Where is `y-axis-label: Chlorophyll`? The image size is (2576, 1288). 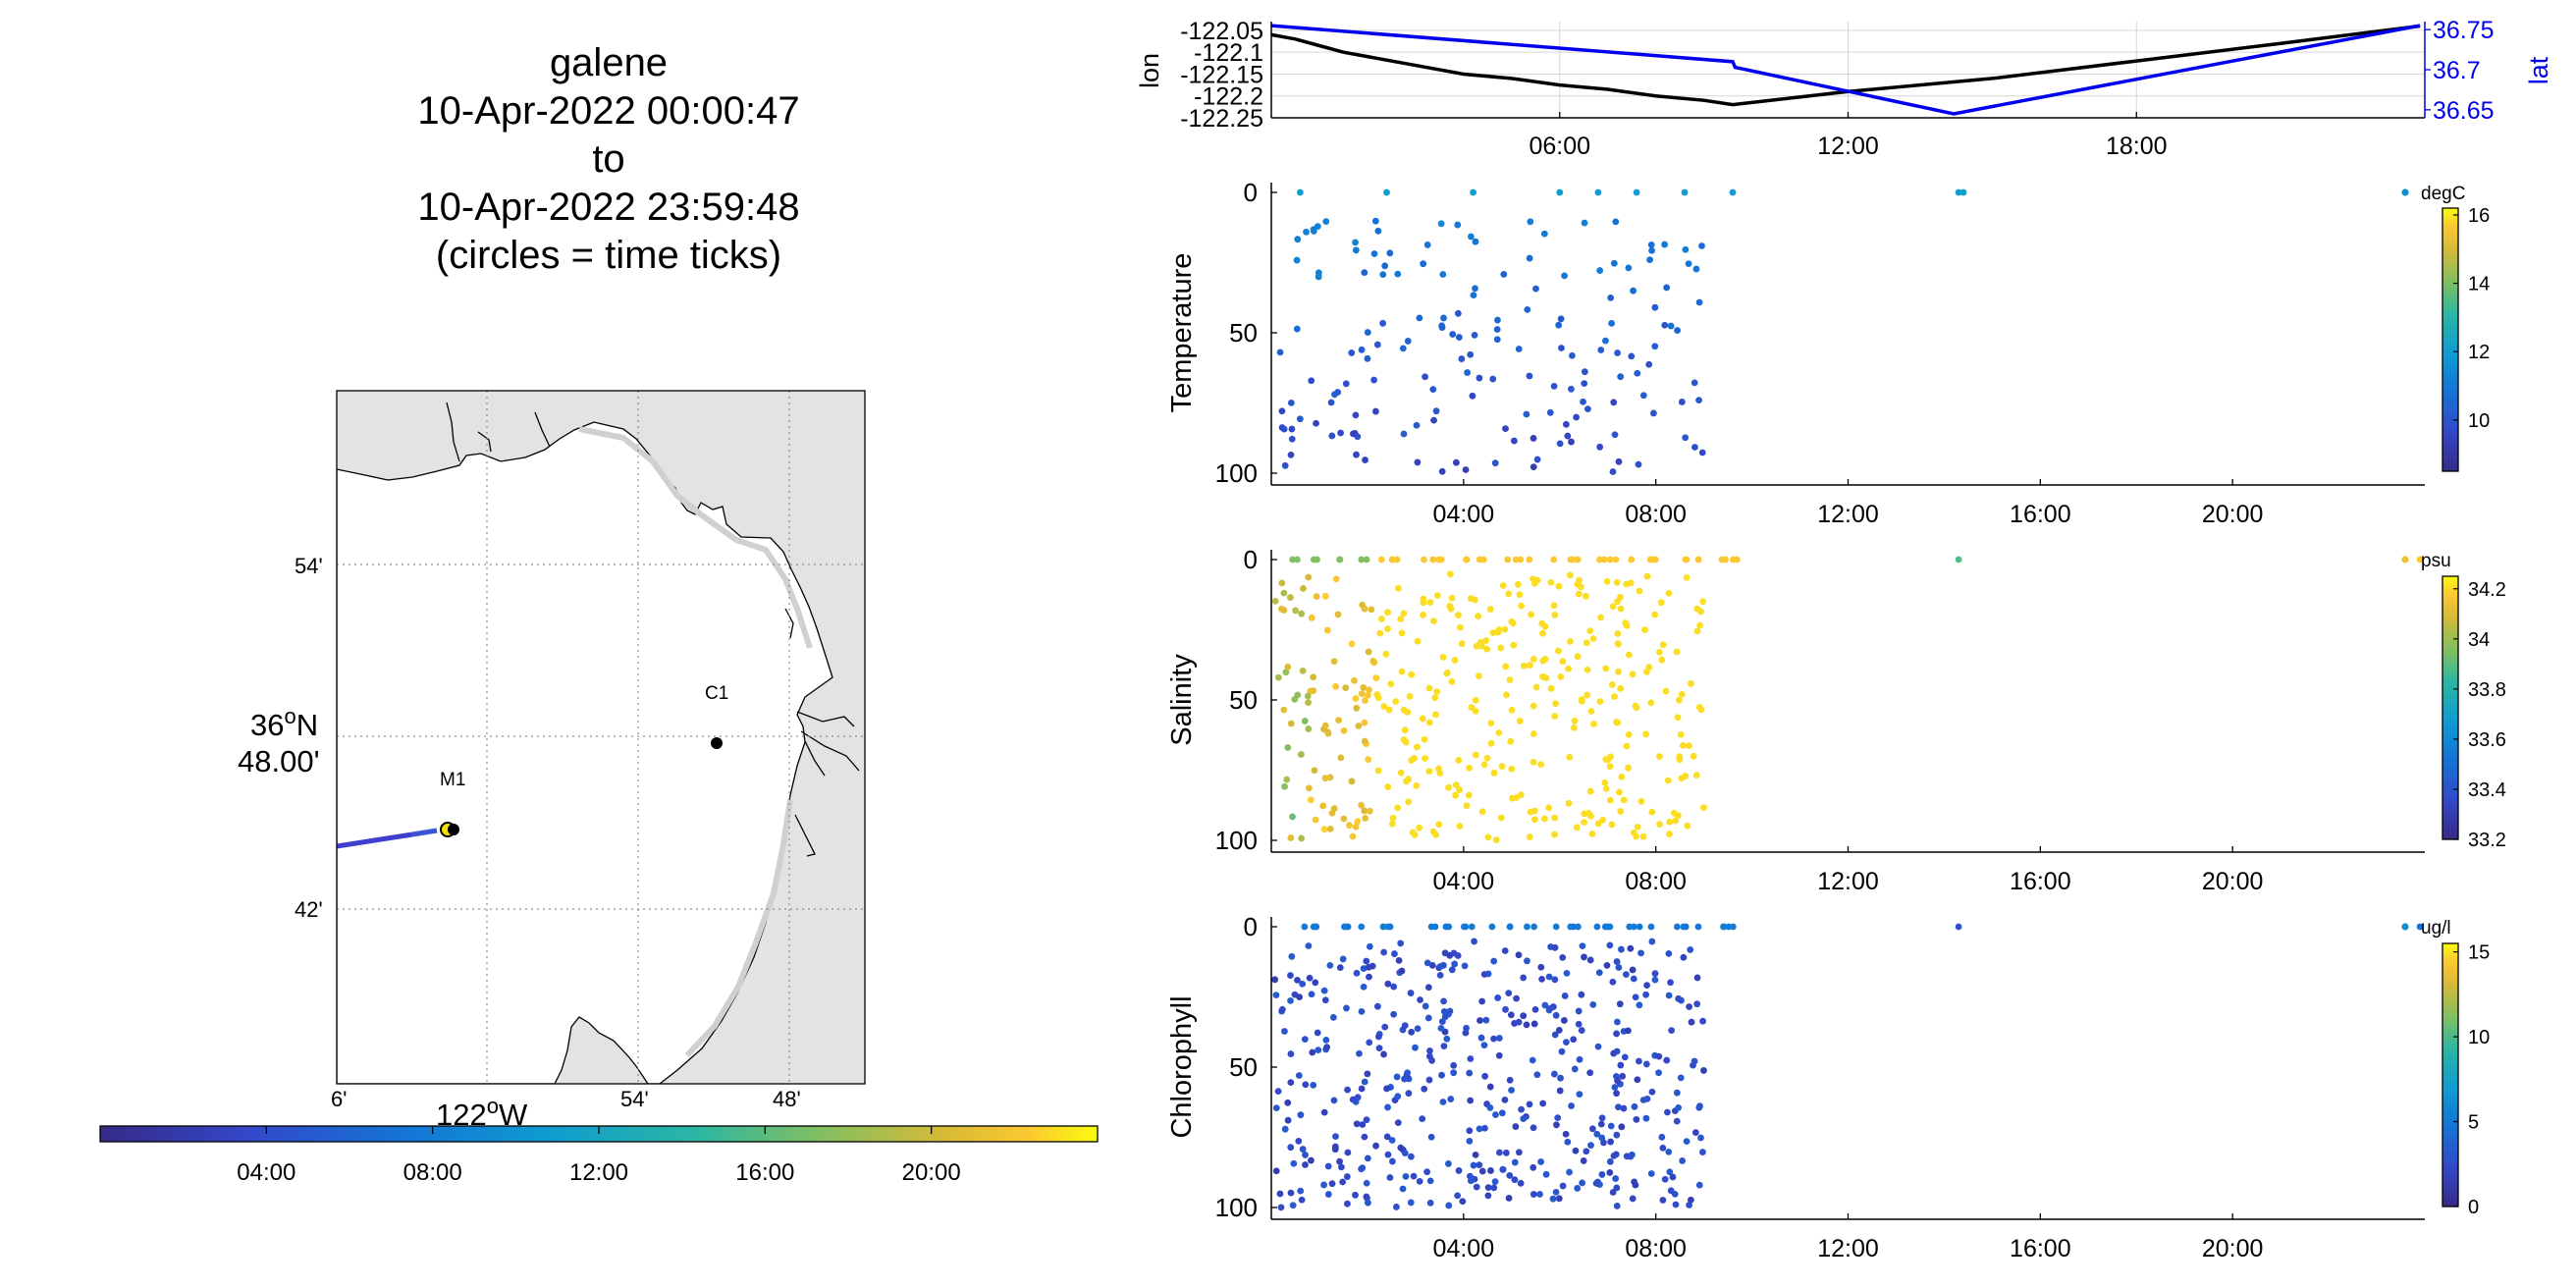
y-axis-label: Chlorophyll is located at coordinates (1182, 1066).